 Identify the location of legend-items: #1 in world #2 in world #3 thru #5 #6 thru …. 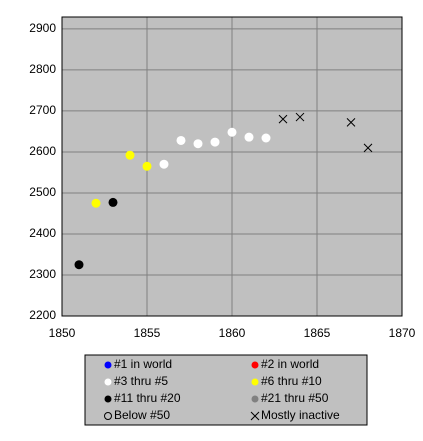
(222, 389).